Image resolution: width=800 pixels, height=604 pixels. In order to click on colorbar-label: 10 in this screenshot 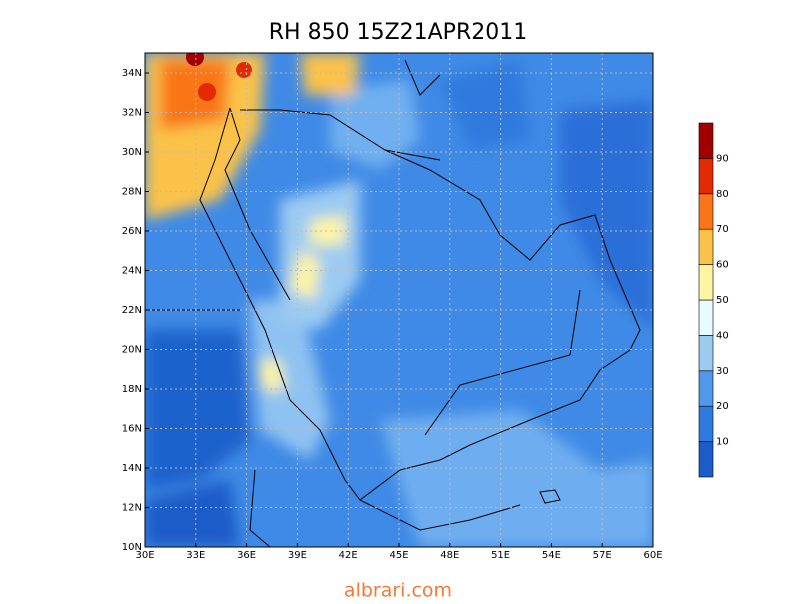, I will do `click(722, 442)`.